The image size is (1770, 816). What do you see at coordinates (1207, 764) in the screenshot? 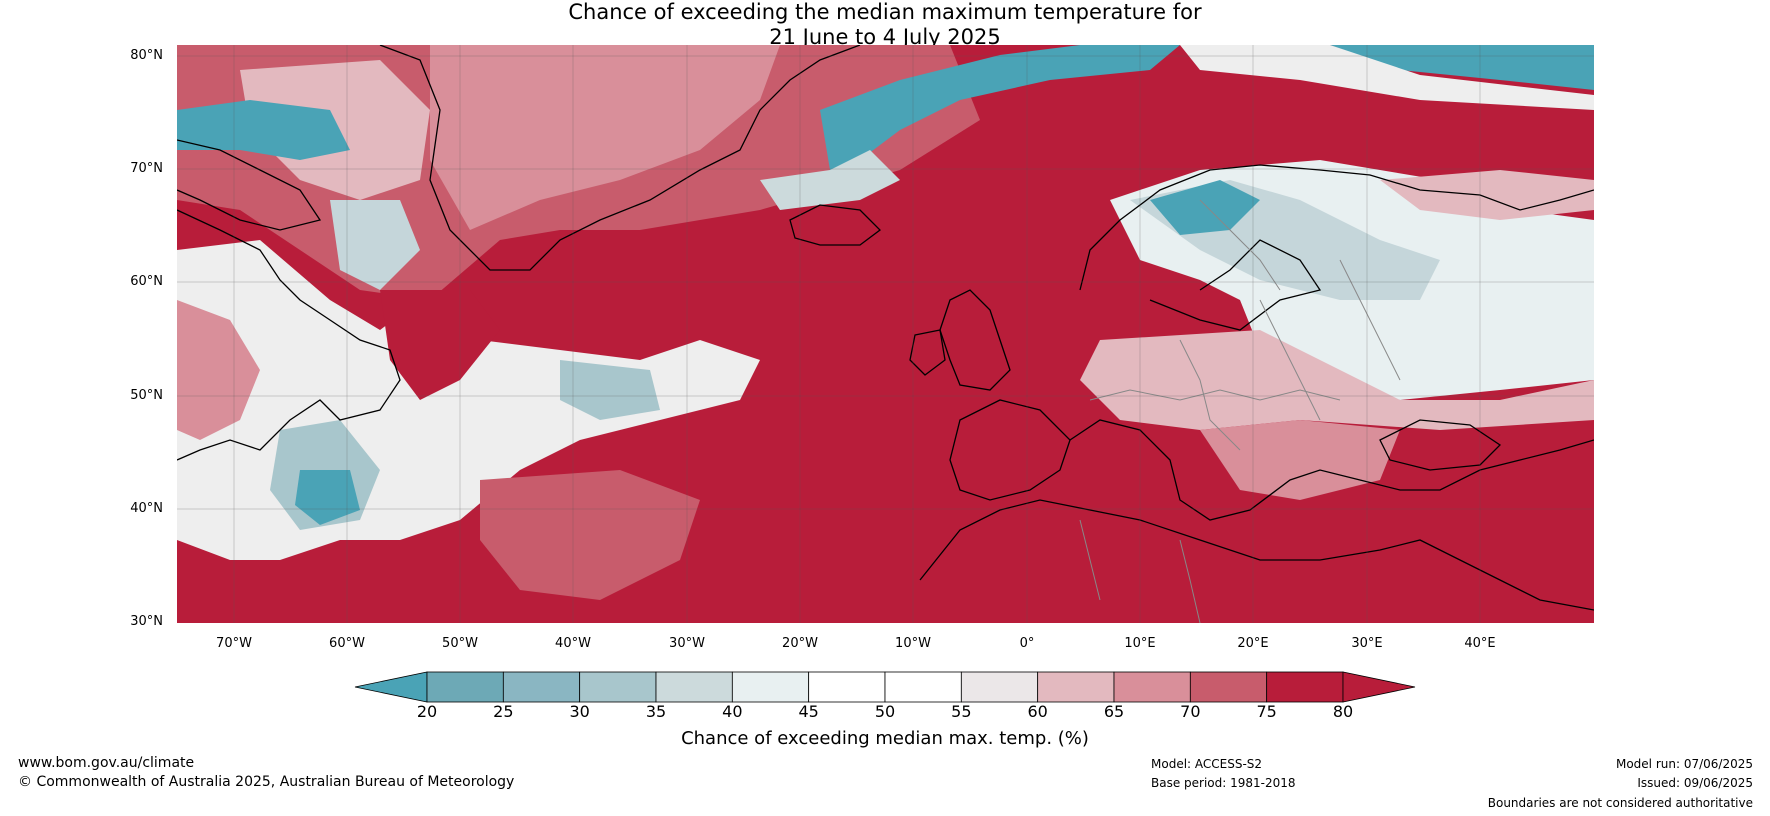
I see `footer-model: Model: ACCESS-S2` at bounding box center [1207, 764].